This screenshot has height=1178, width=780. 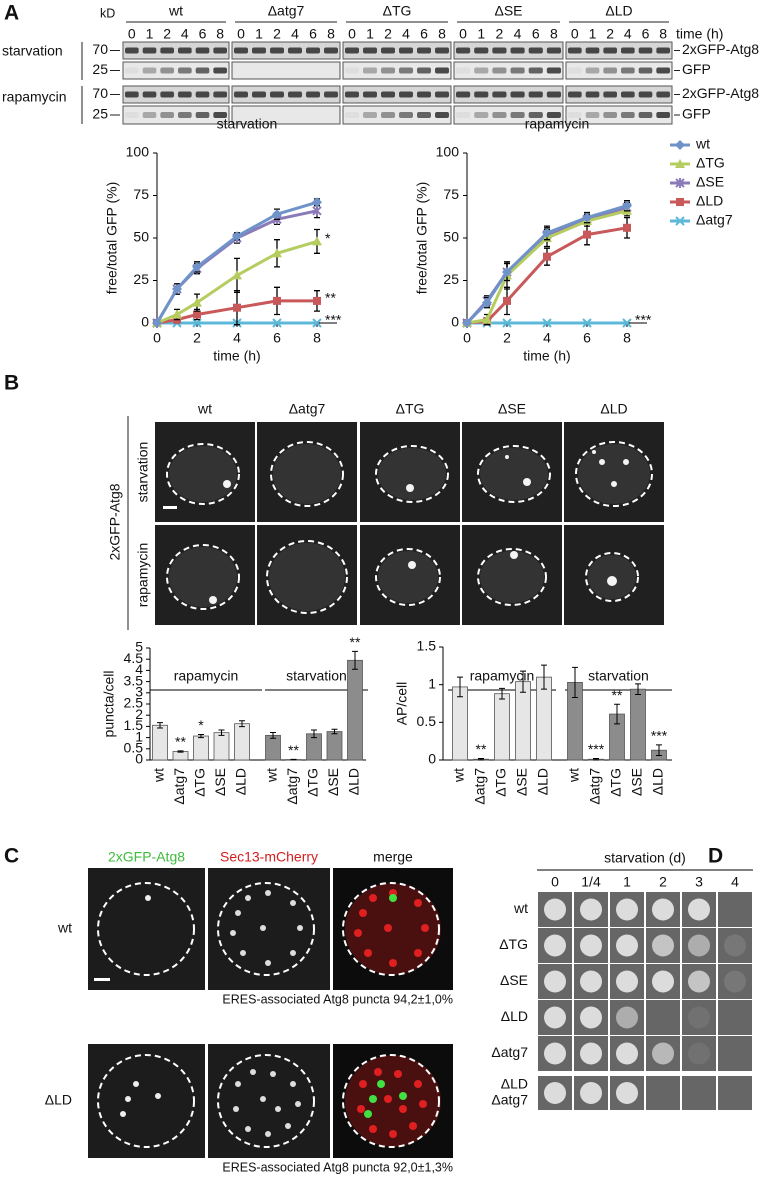 I want to click on y-tick-label: 2, so click(x=139, y=714).